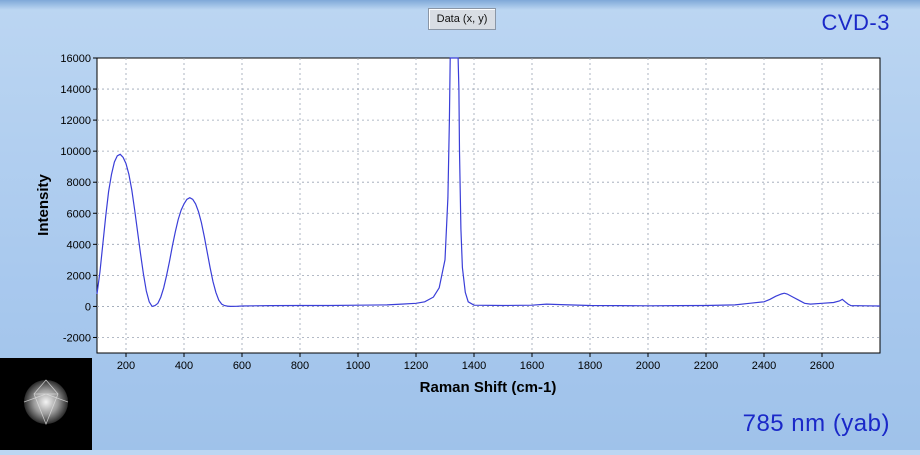  Describe the element at coordinates (79, 214) in the screenshot. I see `y-tick-label: 6000` at that location.